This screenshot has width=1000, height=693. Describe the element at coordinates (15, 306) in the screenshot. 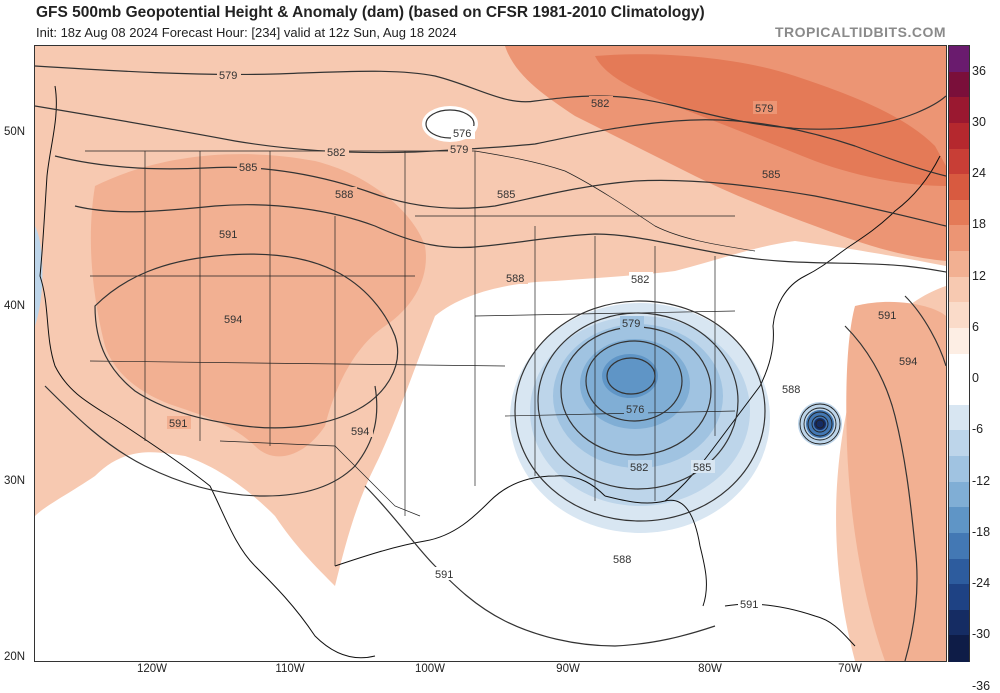

I see `lat-label-40n: 40N` at that location.